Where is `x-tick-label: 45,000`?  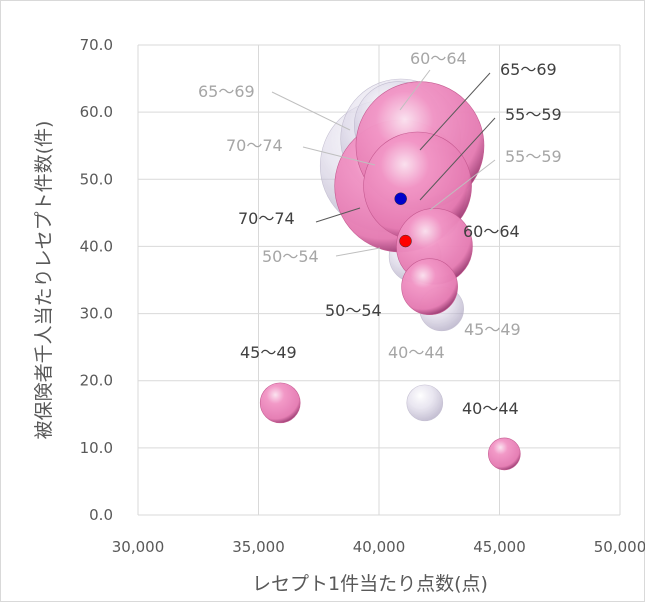
x-tick-label: 45,000 is located at coordinates (499, 547).